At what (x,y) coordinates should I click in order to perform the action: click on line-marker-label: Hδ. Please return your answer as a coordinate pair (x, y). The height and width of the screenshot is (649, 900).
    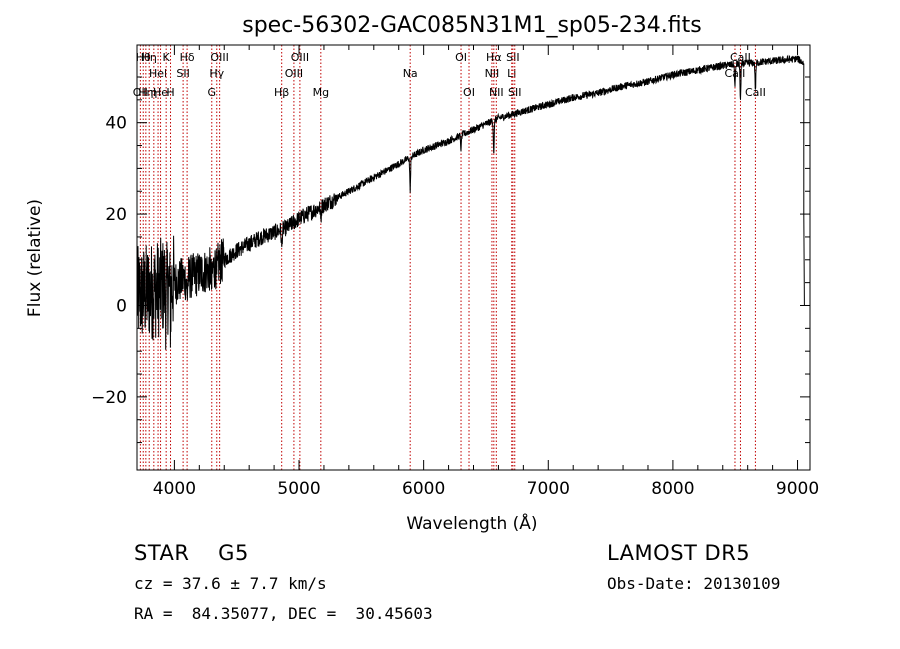
    Looking at the image, I should click on (187, 57).